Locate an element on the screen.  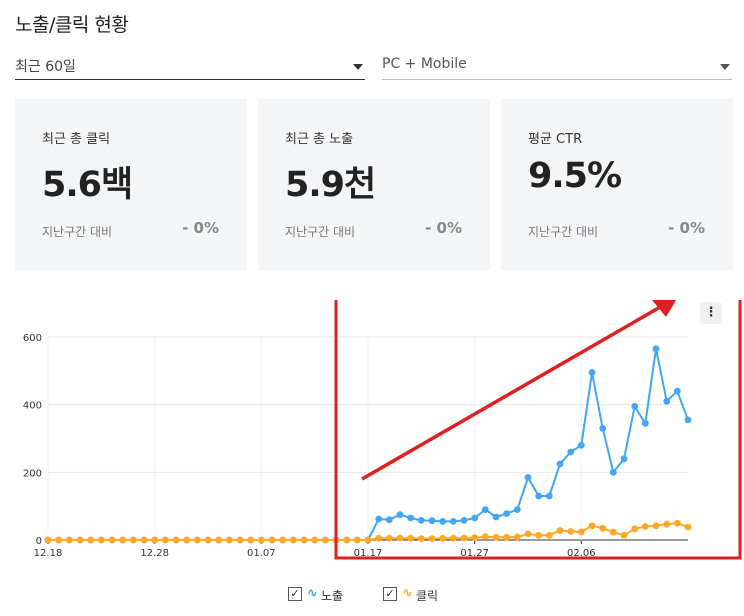
card-value: 5.9천 is located at coordinates (330, 185).